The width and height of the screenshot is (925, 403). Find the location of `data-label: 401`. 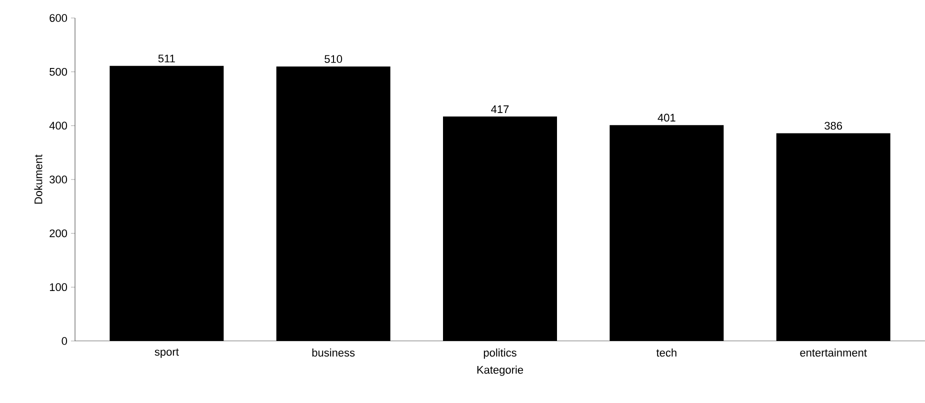

data-label: 401 is located at coordinates (667, 118).